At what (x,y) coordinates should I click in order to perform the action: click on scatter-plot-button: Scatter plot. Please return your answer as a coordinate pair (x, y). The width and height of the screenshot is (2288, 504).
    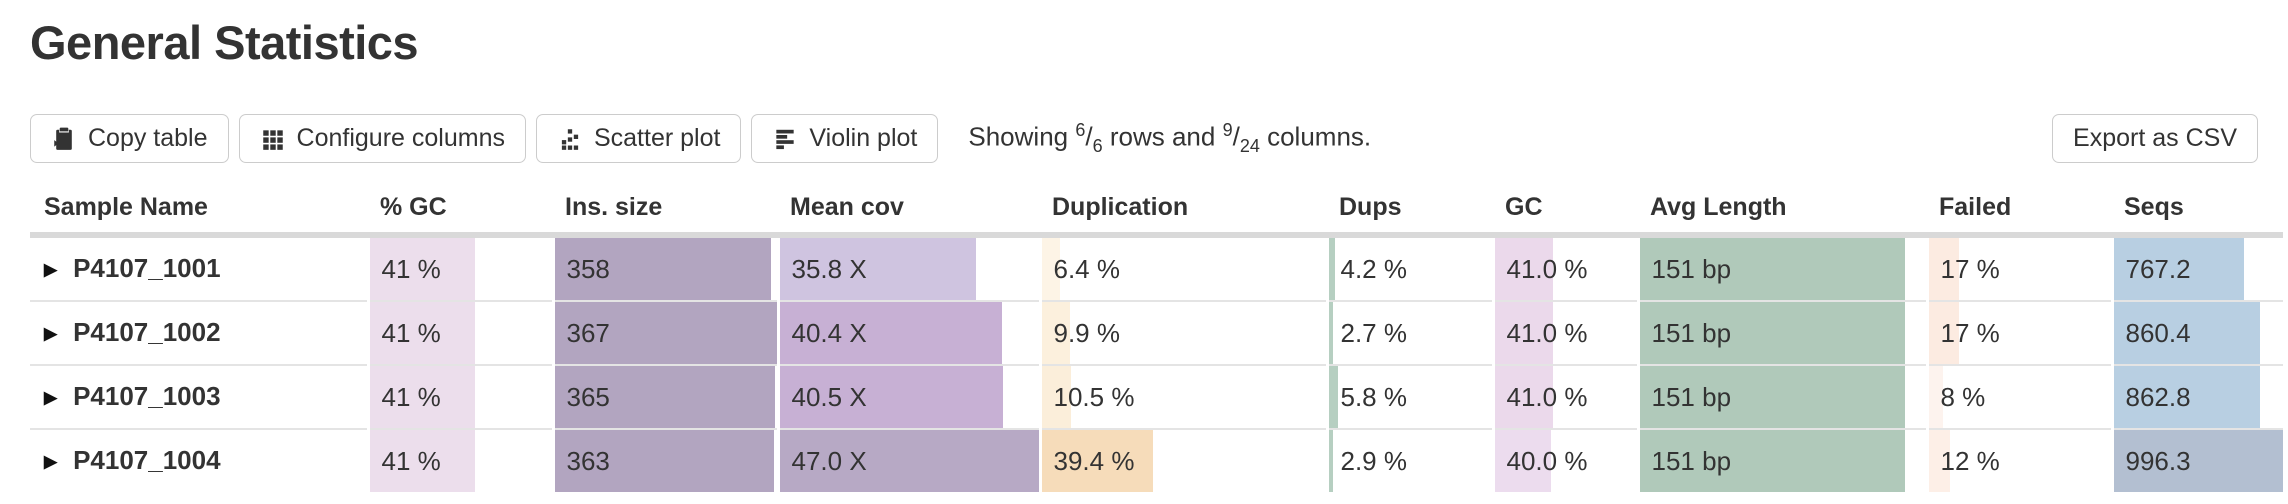
    Looking at the image, I should click on (638, 138).